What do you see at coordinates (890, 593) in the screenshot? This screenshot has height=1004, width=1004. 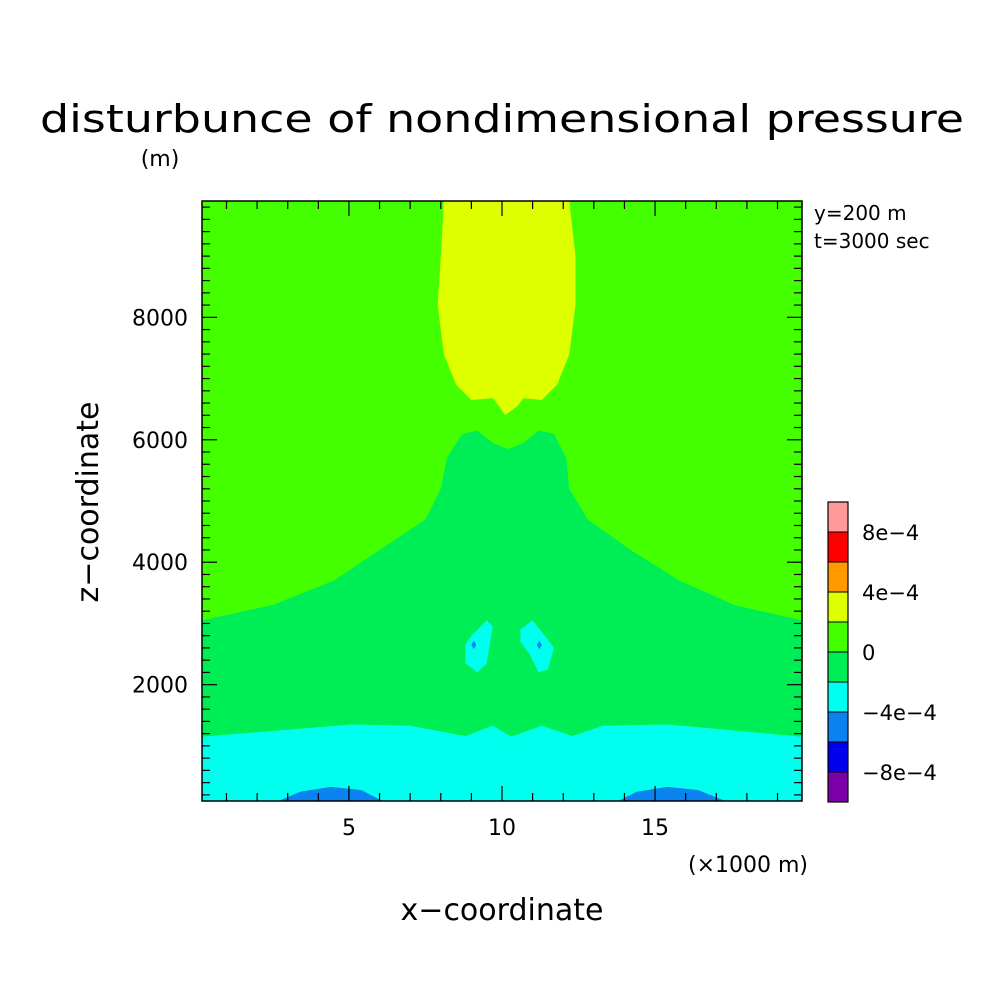 I see `colorbar-tick-label: 4e−4` at bounding box center [890, 593].